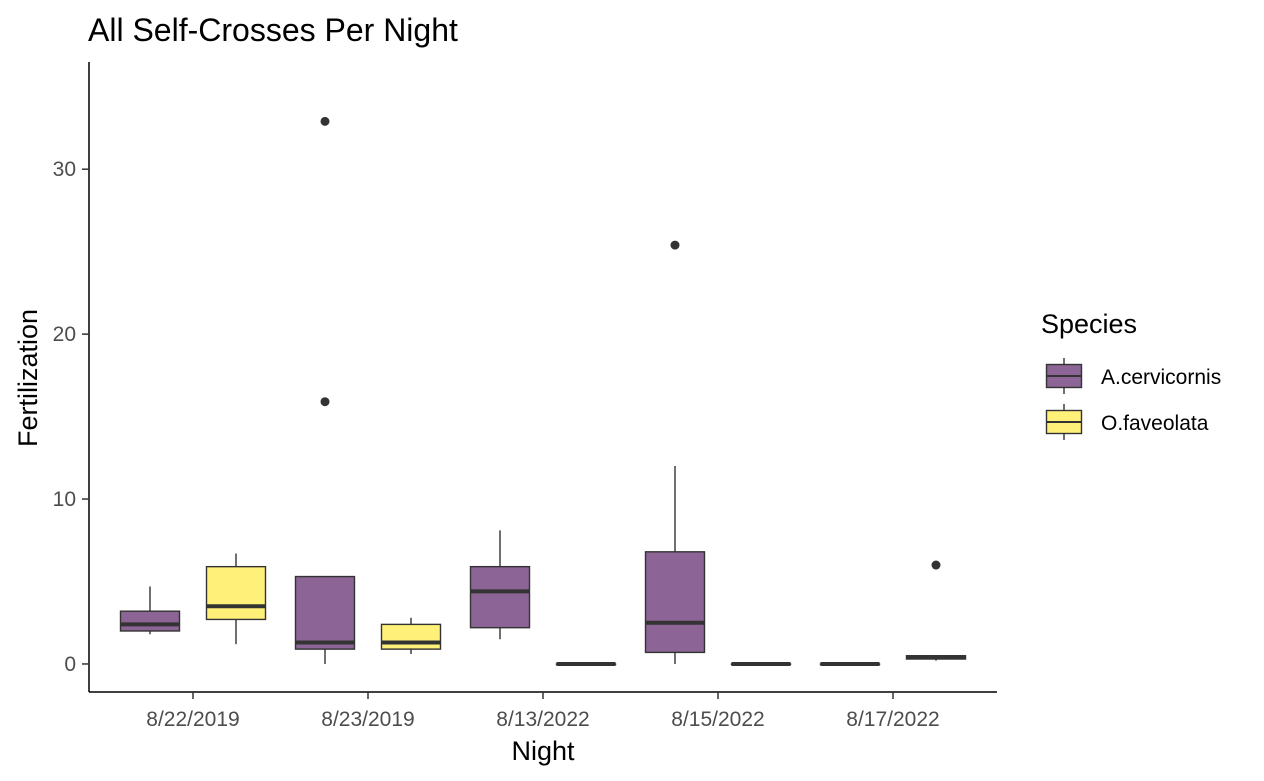  Describe the element at coordinates (273, 30) in the screenshot. I see `chart-title: All Self-Crosses Per Night` at that location.